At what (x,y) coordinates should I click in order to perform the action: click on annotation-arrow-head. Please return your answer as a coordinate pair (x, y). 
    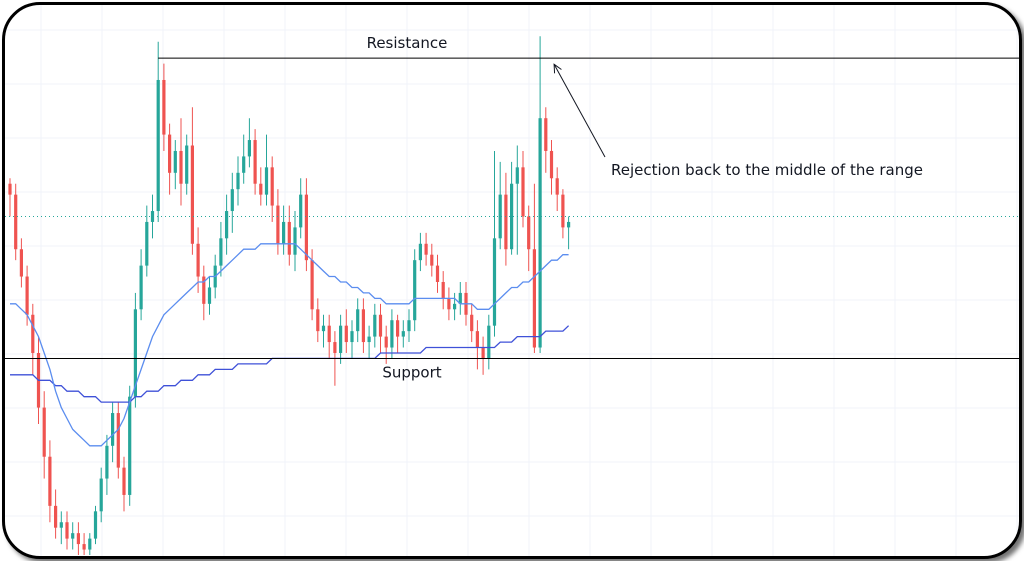
    Looking at the image, I should click on (557, 68).